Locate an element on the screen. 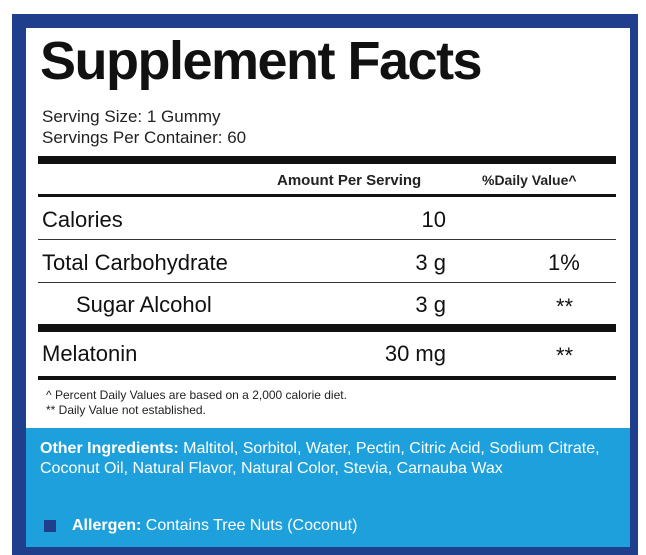 Image resolution: width=646 pixels, height=555 pixels. row-melatonin-daily-value: ** is located at coordinates (565, 355).